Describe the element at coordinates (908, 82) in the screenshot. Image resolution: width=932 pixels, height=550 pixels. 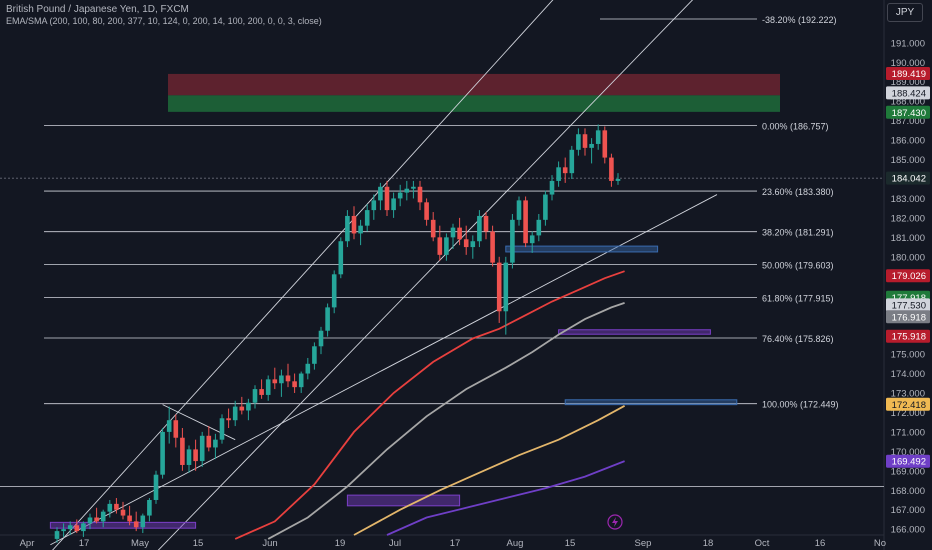
I see `y-tick-label: 189.000` at that location.